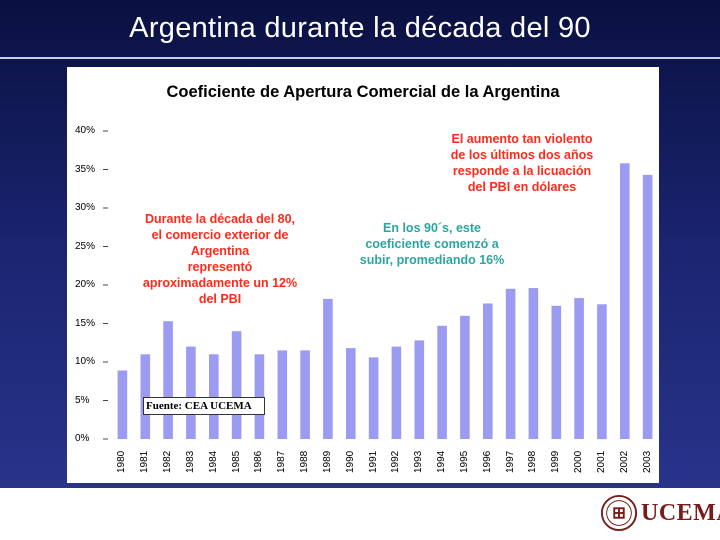 This screenshot has width=720, height=540. Describe the element at coordinates (510, 461) in the screenshot. I see `x-tick-label: 1997` at that location.